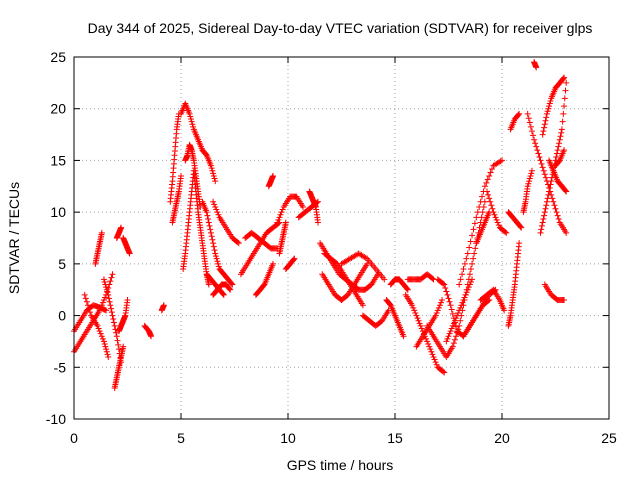 This screenshot has width=640, height=480. I want to click on data-point-c5, so click(281, 212).